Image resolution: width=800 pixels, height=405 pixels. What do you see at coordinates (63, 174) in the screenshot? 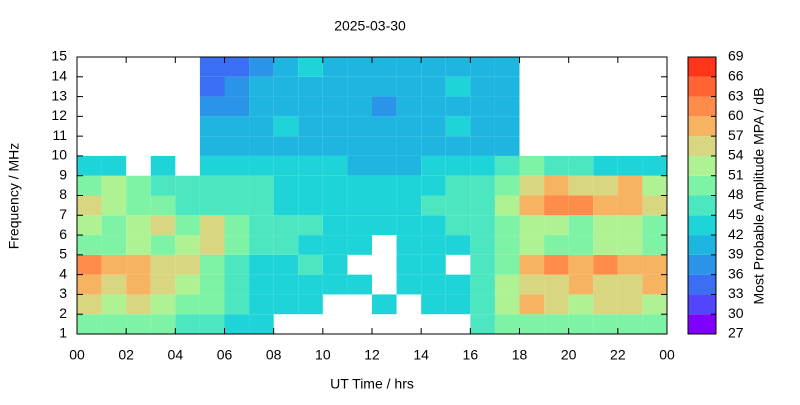
I see `y-tick-label: 9` at bounding box center [63, 174].